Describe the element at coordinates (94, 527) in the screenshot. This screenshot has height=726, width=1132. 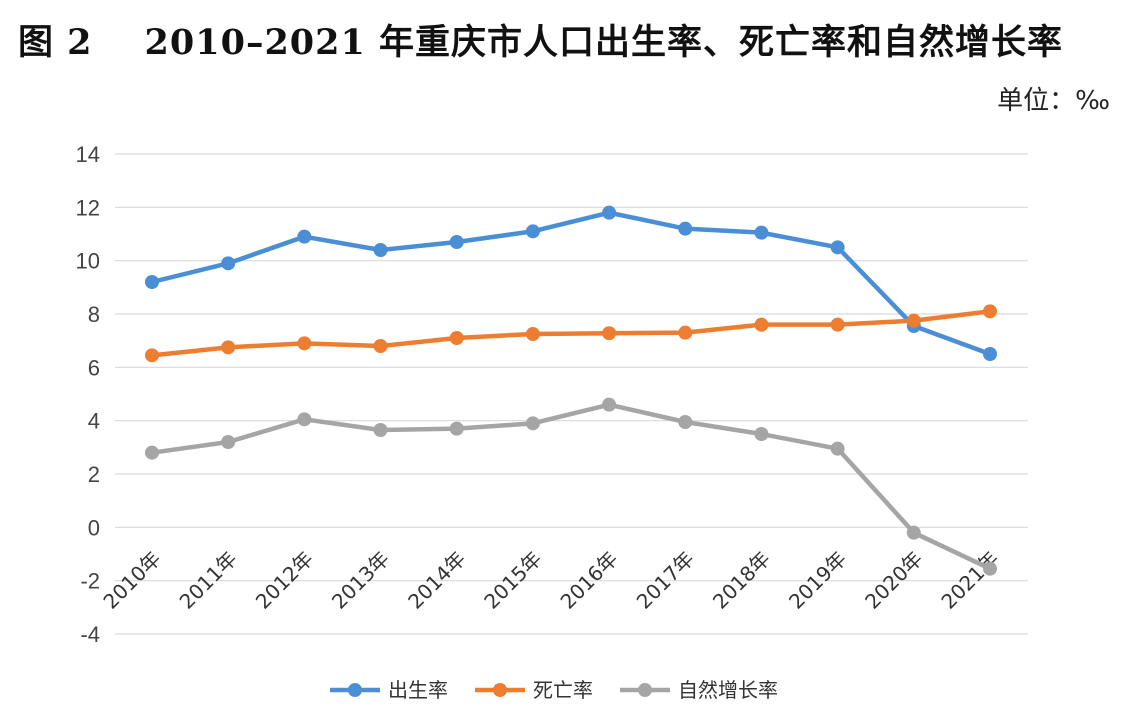
I see `y-tick-label: 0` at that location.